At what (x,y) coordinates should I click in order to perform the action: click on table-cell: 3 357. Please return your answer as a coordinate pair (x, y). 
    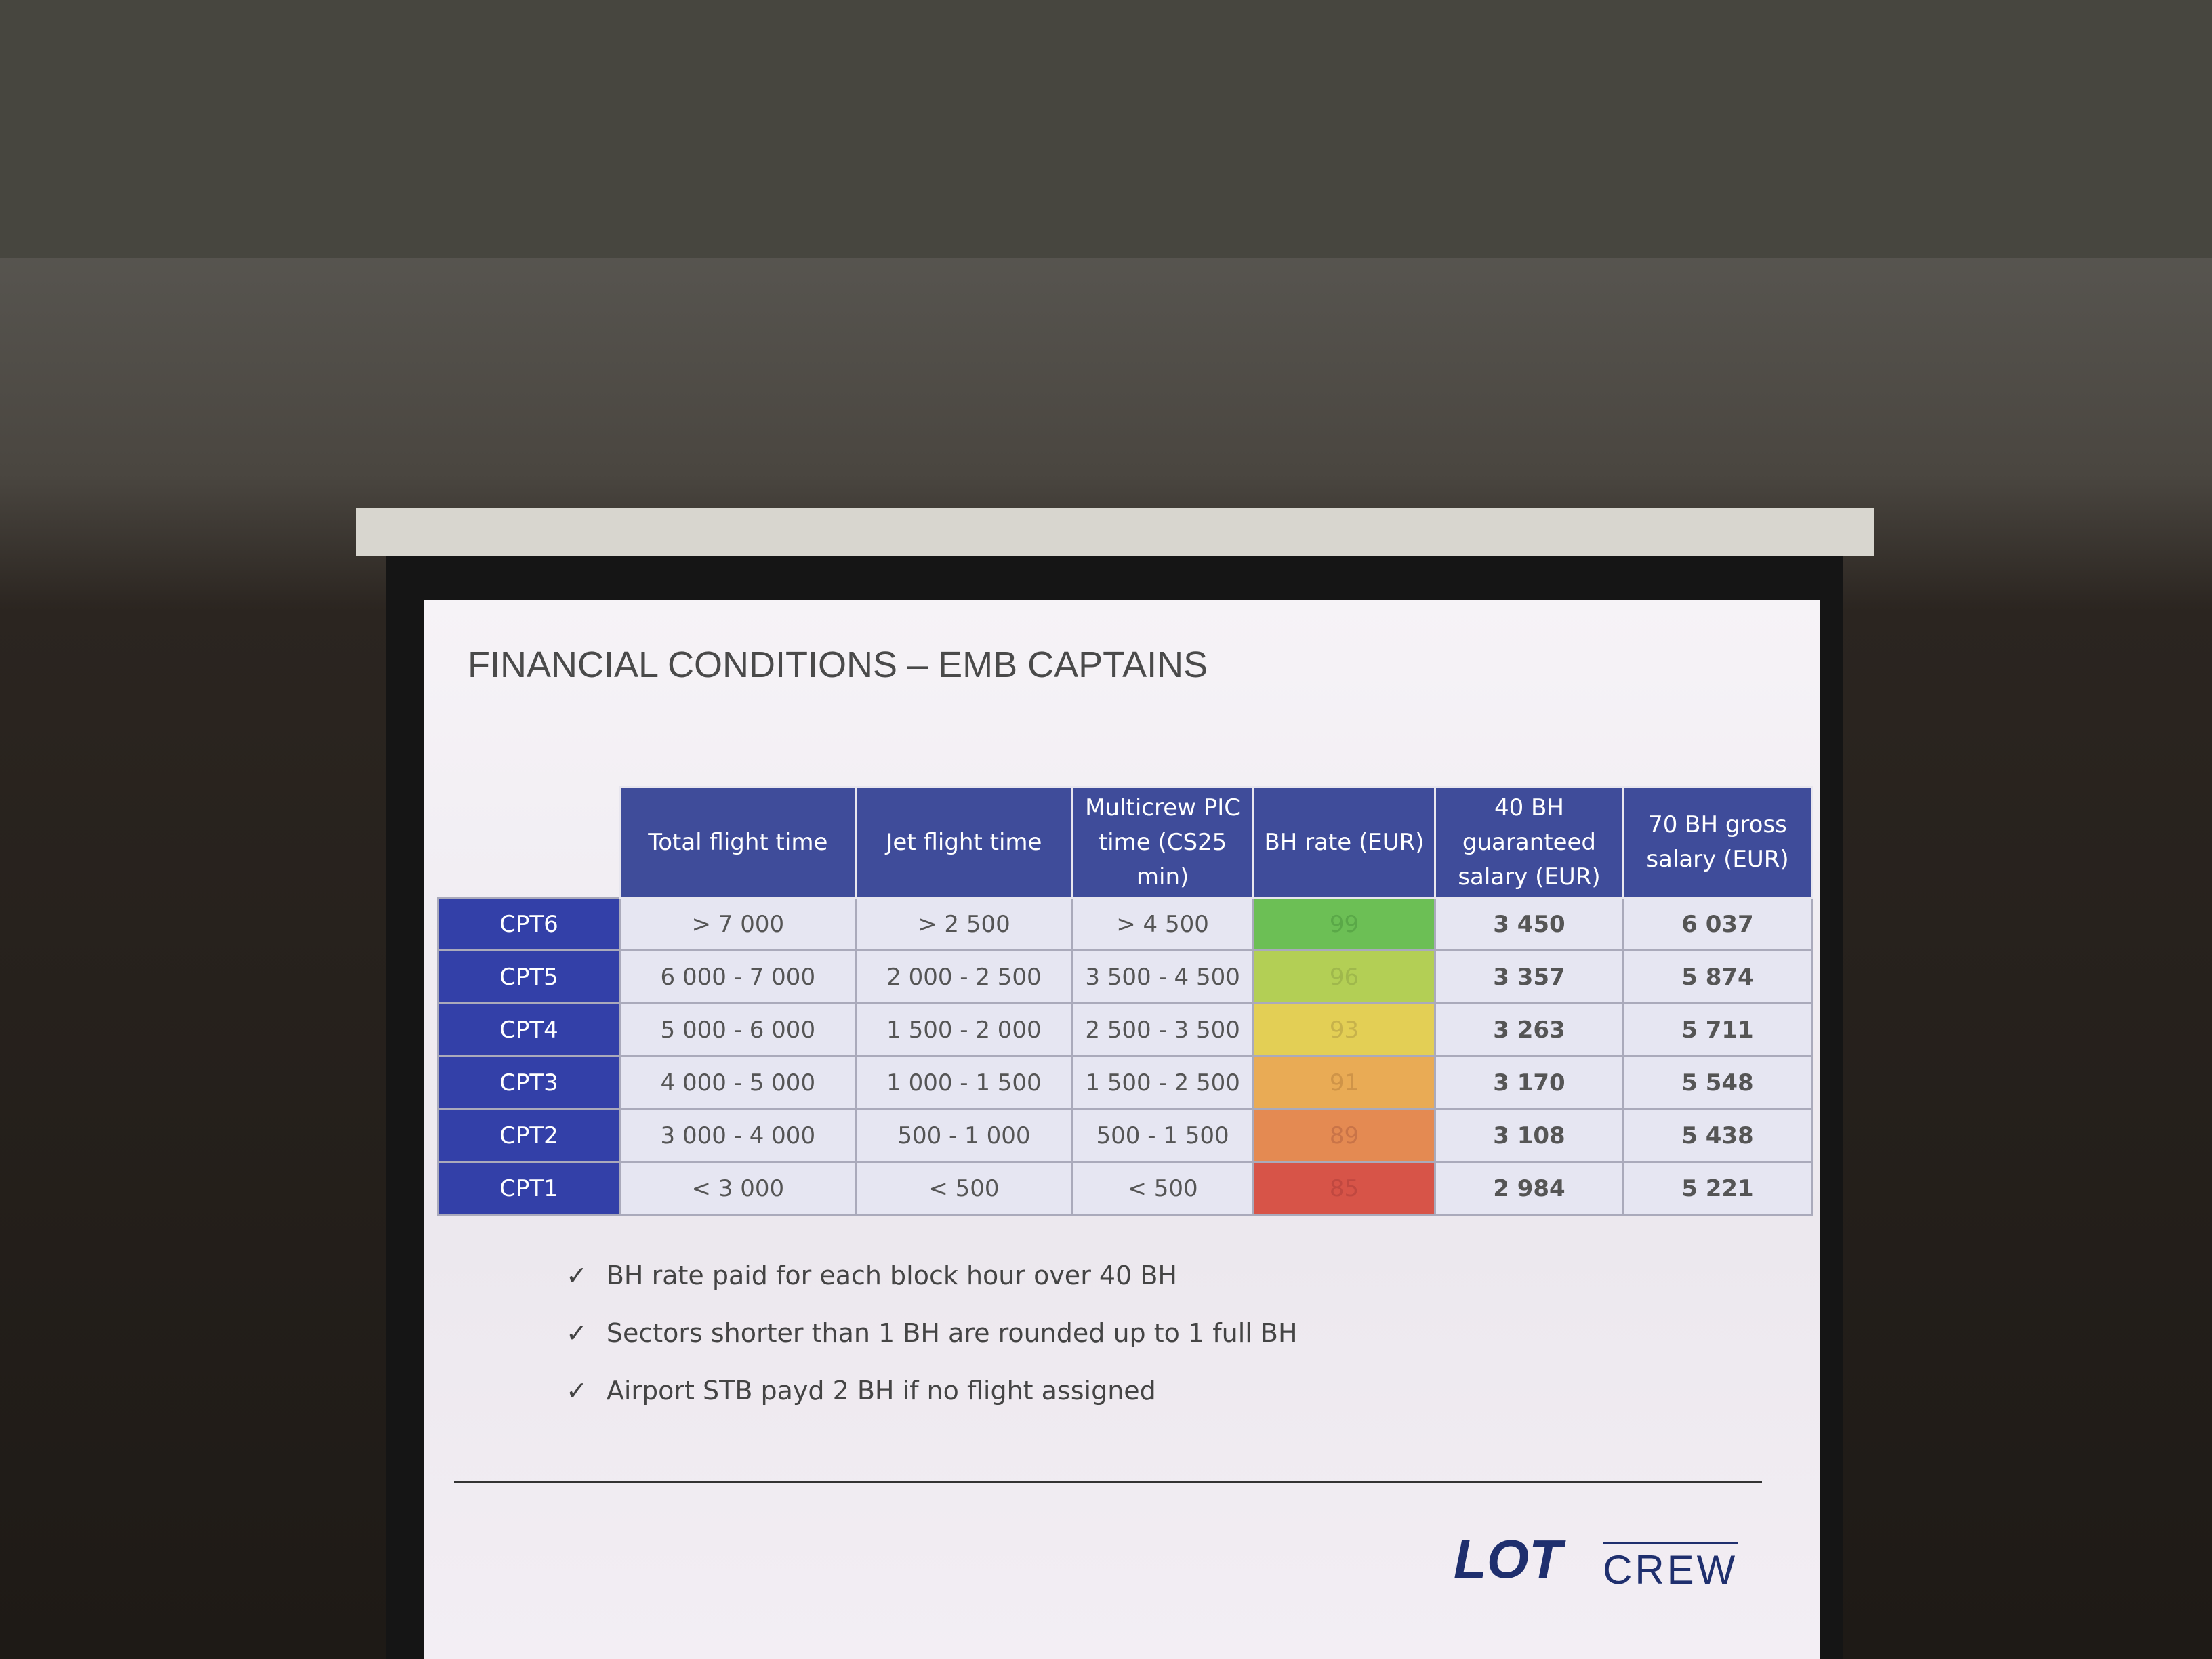
    Looking at the image, I should click on (1529, 976).